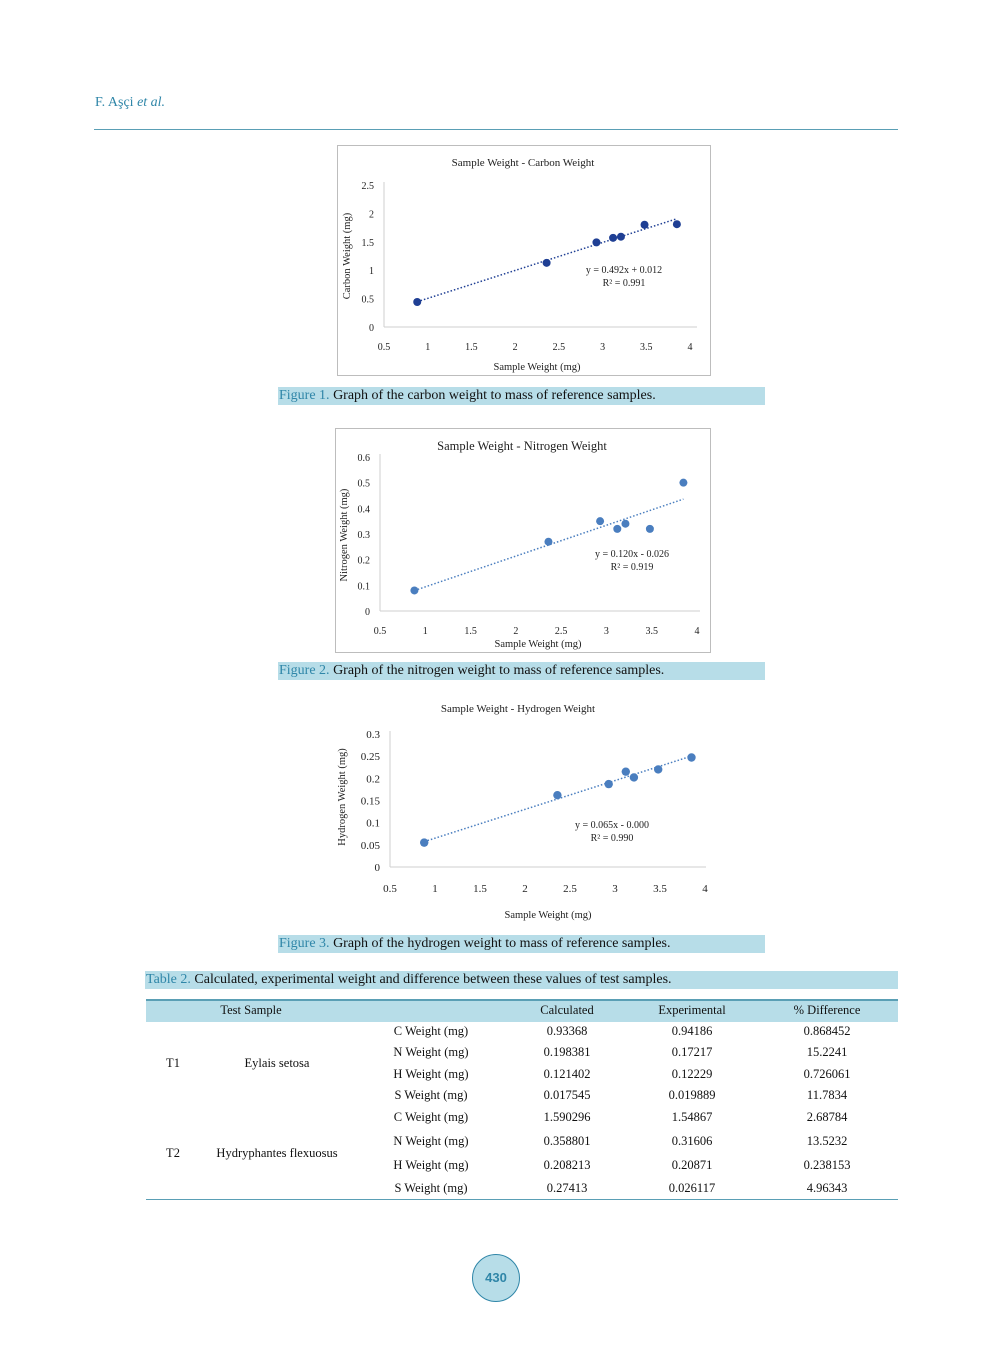 The image size is (992, 1347). What do you see at coordinates (304, 395) in the screenshot?
I see `figure-label: Figure 1.` at bounding box center [304, 395].